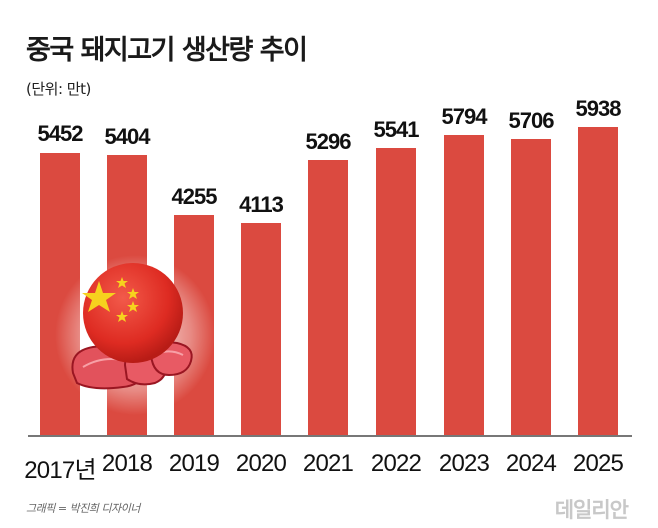 This screenshot has height=528, width=658. What do you see at coordinates (531, 287) in the screenshot?
I see `bar-2024` at bounding box center [531, 287].